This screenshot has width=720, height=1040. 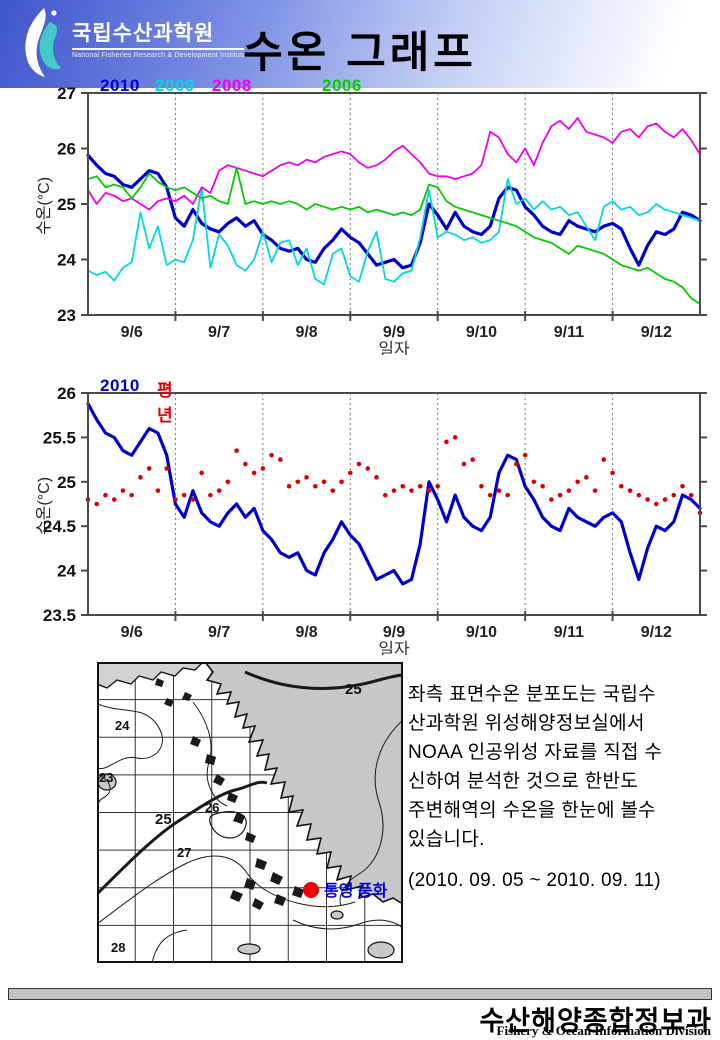 What do you see at coordinates (446, 839) in the screenshot?
I see `description-line: 있습니다.` at bounding box center [446, 839].